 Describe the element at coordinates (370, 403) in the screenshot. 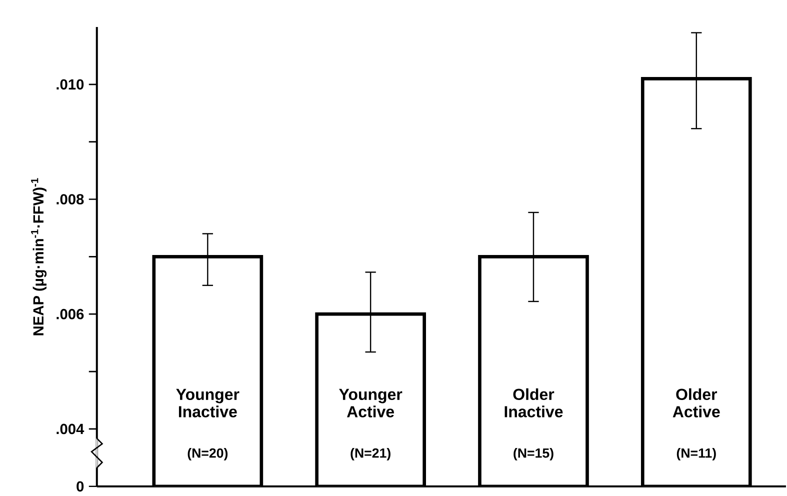

I see `x-tick-label: Younger Active` at that location.